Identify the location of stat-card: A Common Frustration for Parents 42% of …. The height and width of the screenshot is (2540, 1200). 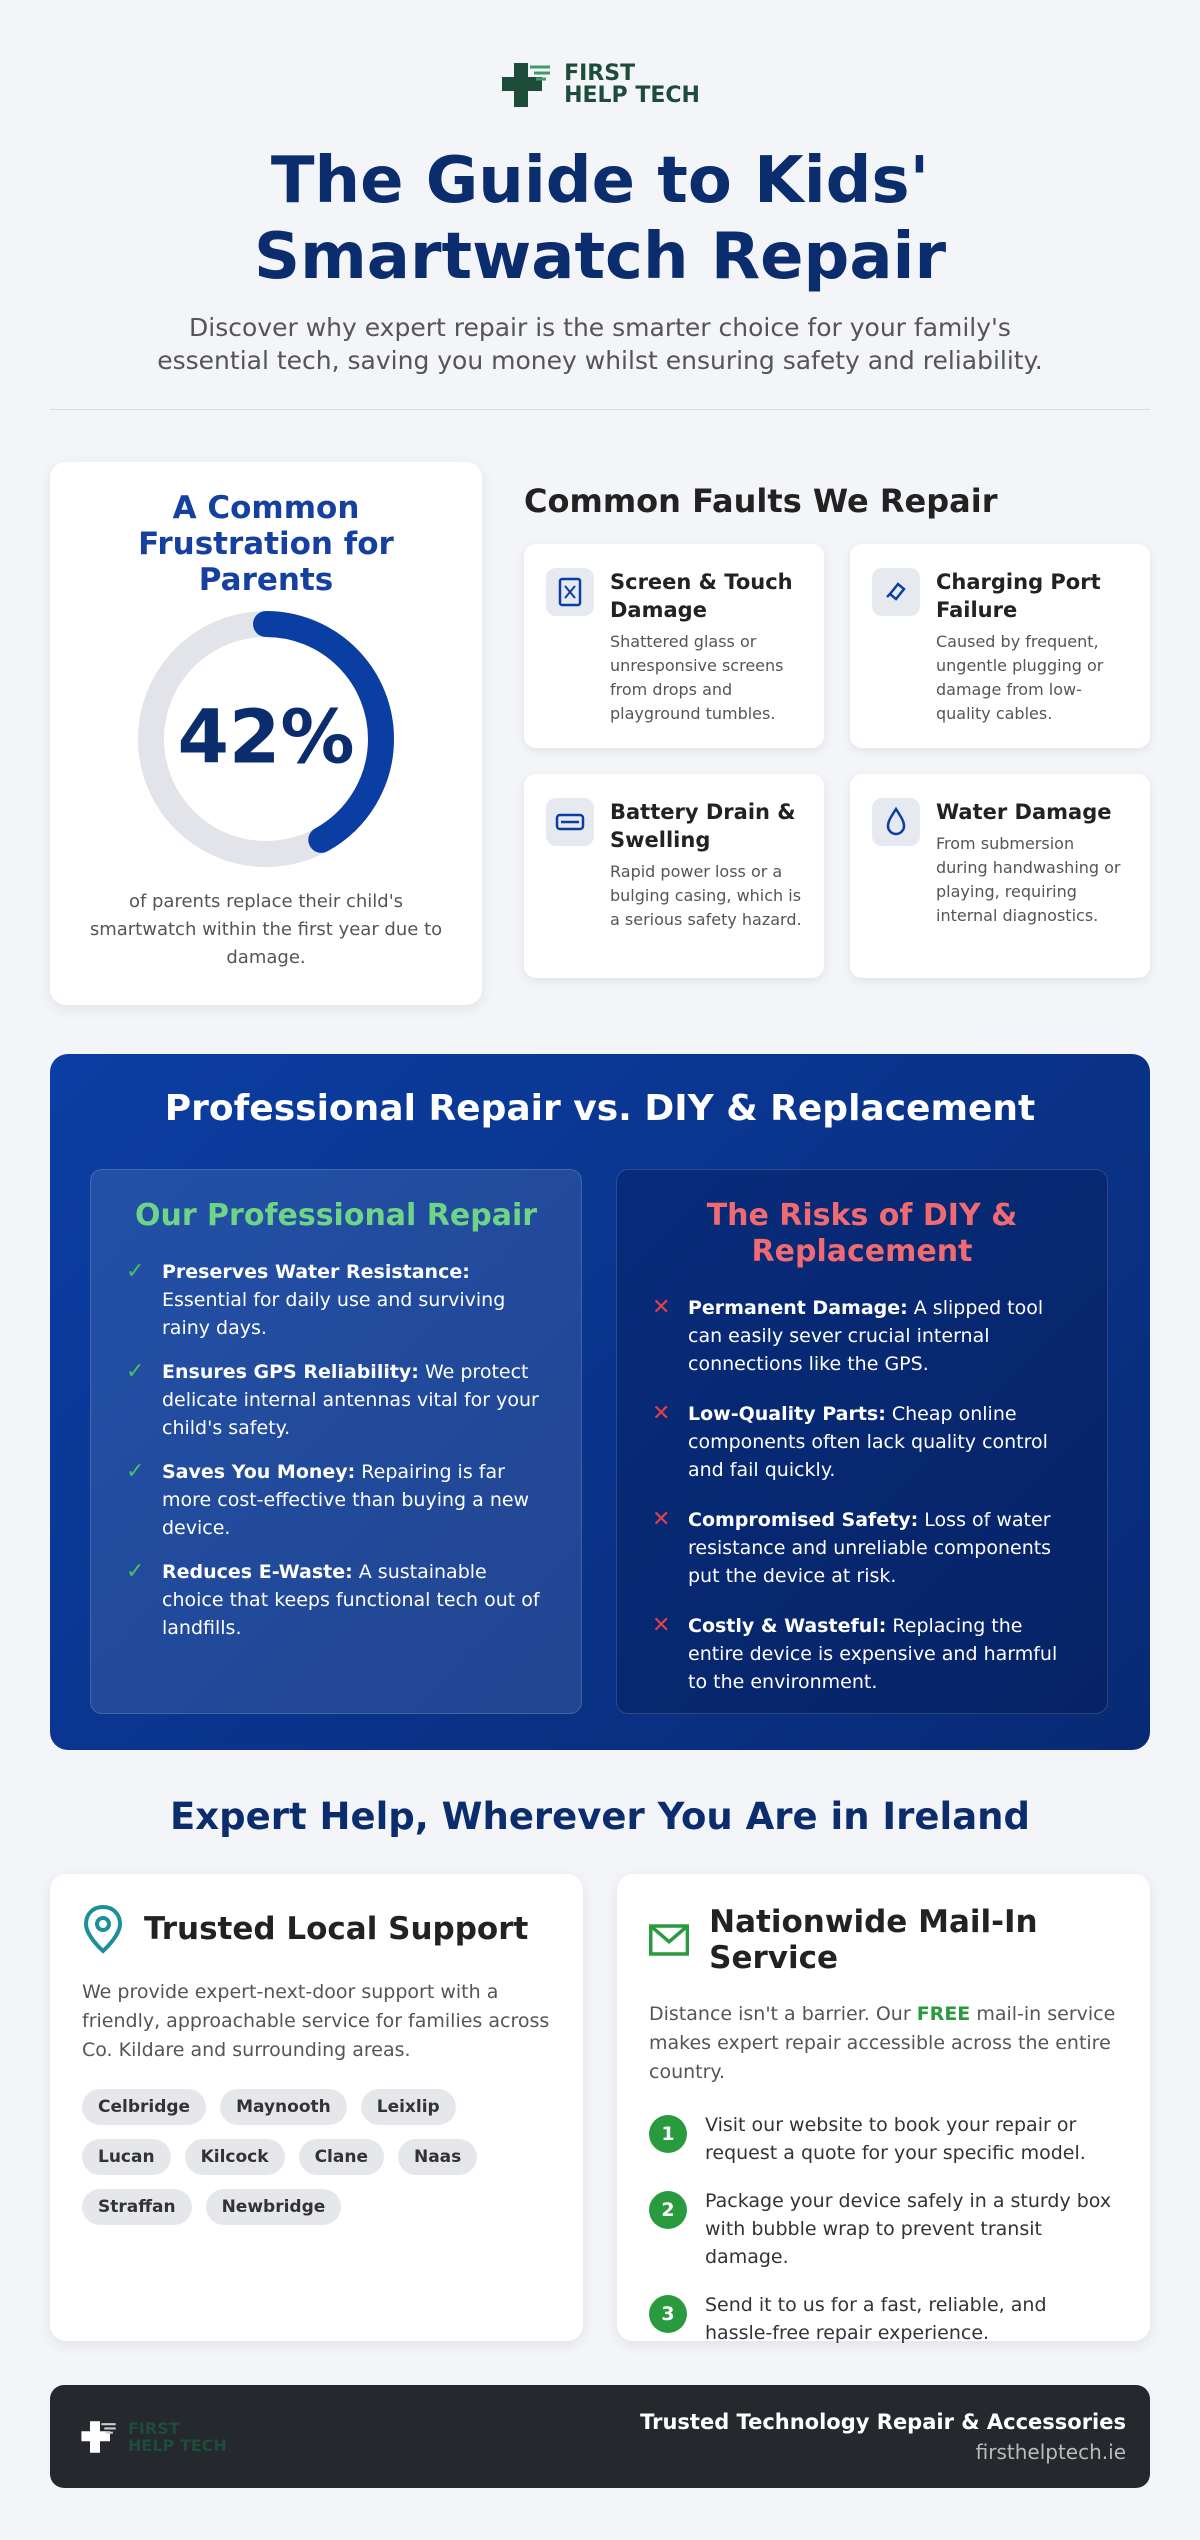
(266, 733).